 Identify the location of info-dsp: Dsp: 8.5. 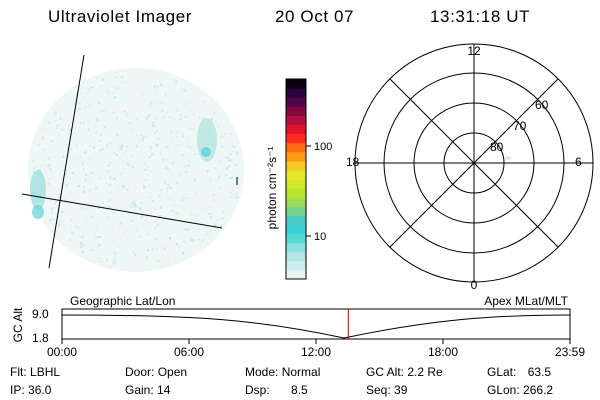
(276, 390).